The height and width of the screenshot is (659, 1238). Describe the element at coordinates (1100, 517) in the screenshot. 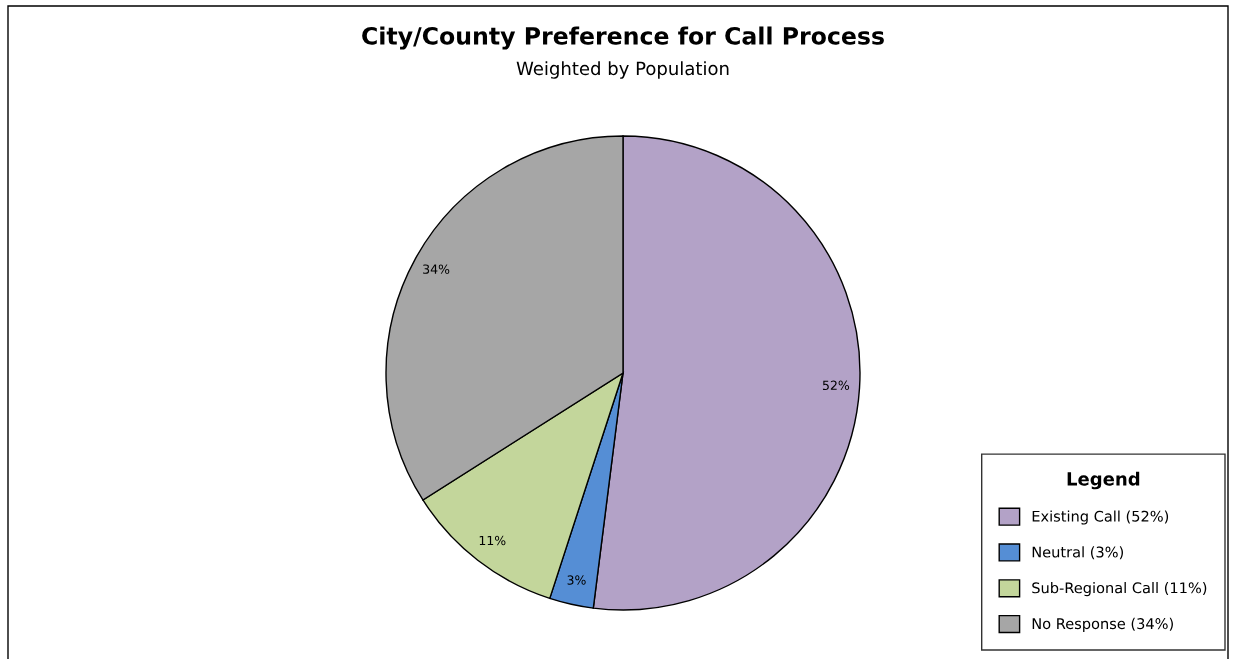

I see `legend-label: Existing Call (52%)` at that location.